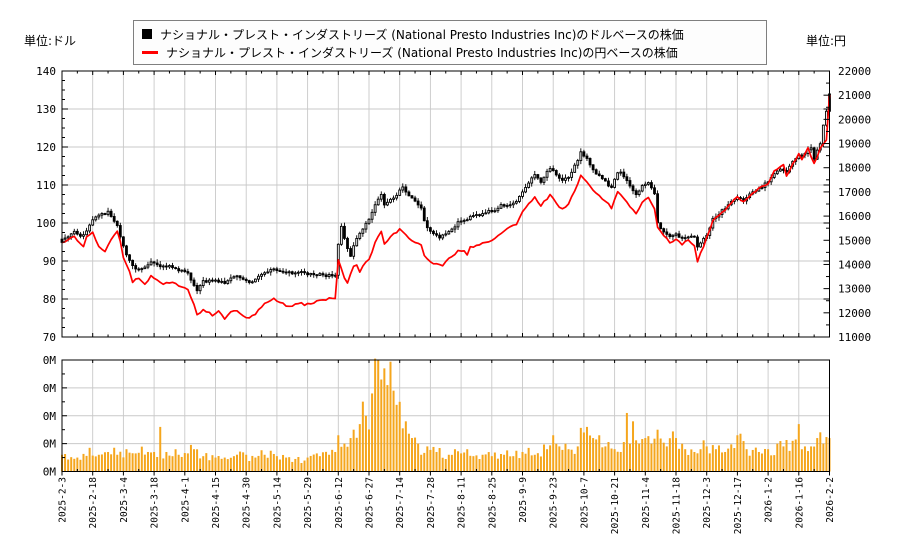 The width and height of the screenshot is (900, 550). I want to click on left-axis-labels: 140 130 120 110 100 90 80 70, so click(46, 204).